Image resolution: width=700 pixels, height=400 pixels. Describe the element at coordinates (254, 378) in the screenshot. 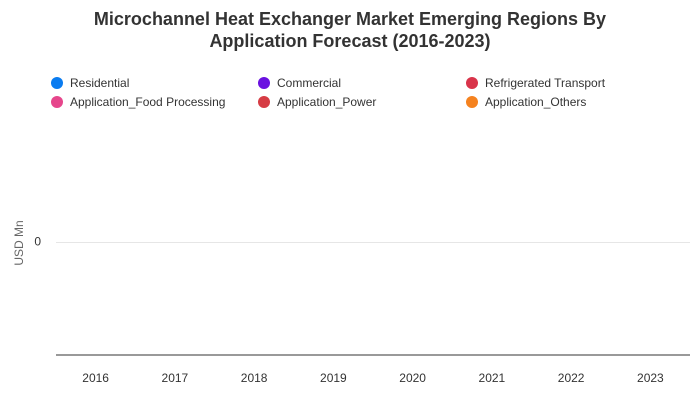

I see `x-tick-label: 2018` at that location.